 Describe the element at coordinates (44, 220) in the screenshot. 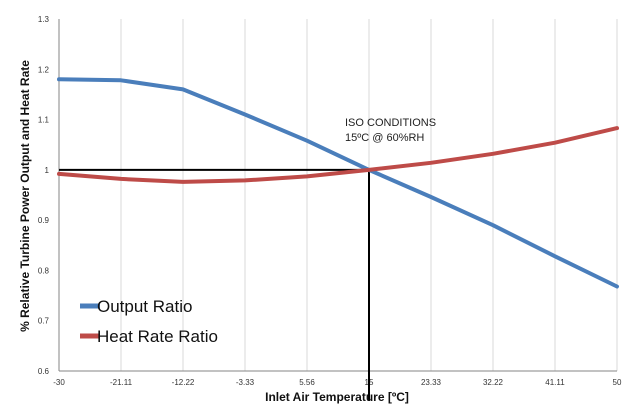

I see `y-tick-label-3: 0.9` at that location.